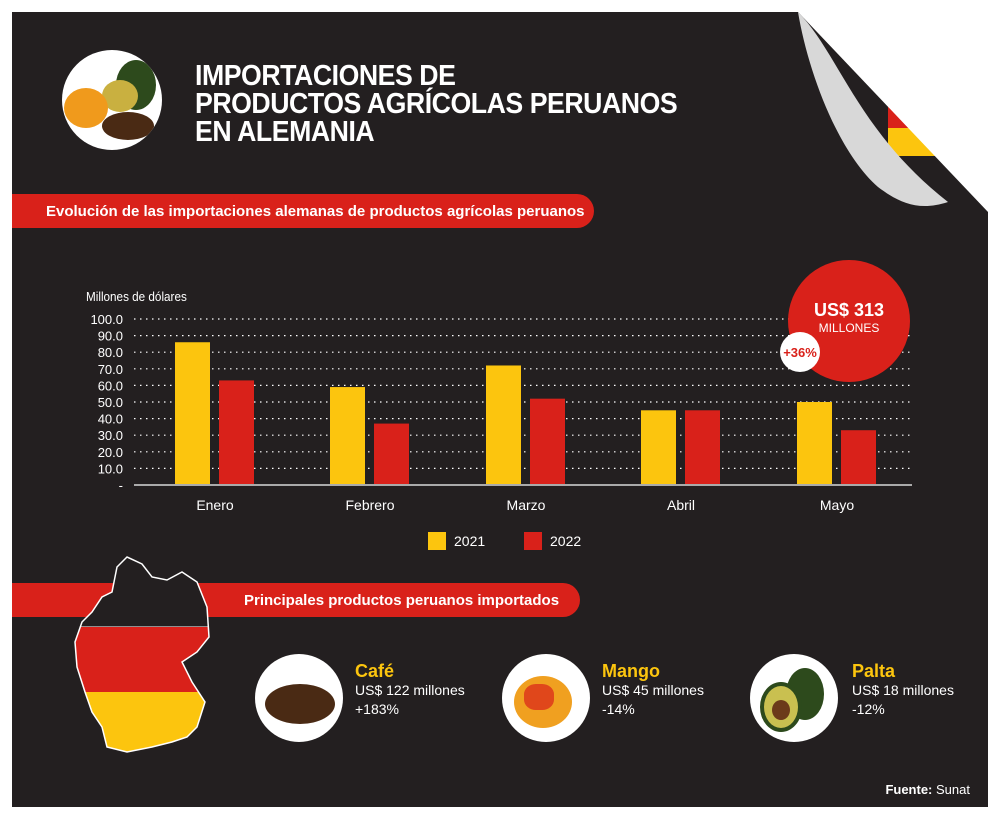  Describe the element at coordinates (377, 709) in the screenshot. I see `product-change: +183%` at that location.